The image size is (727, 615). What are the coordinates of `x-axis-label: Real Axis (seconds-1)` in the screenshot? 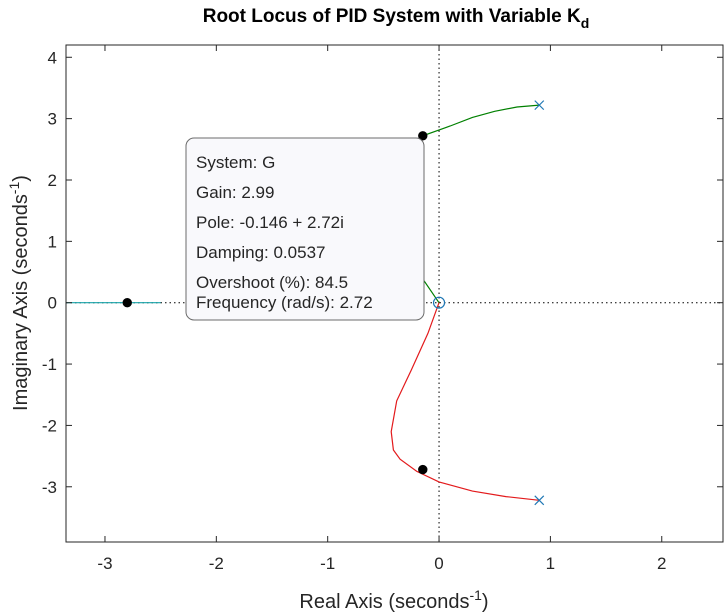 It's located at (393, 600).